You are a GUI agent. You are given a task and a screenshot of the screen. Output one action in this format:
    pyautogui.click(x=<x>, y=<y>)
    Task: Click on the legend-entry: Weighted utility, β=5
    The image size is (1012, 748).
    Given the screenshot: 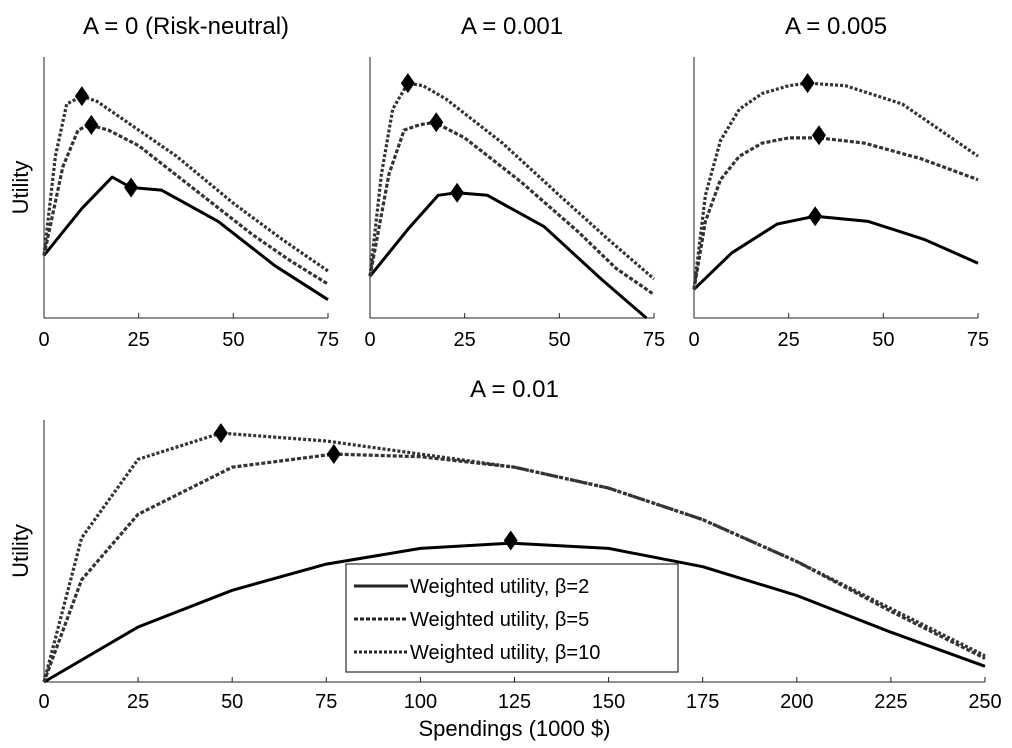 What is the action you would take?
    pyautogui.click(x=499, y=620)
    